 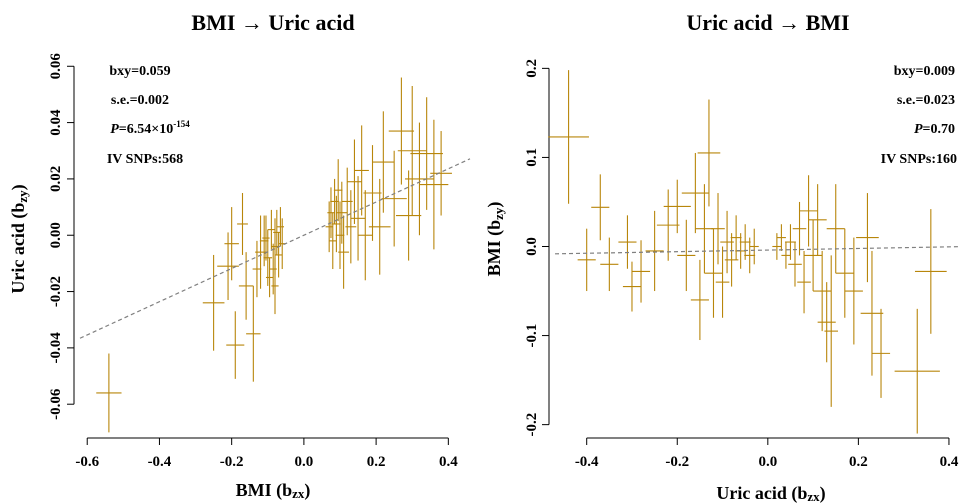 What do you see at coordinates (924, 71) in the screenshot?
I see `stat-bxy: bxy=0.009` at bounding box center [924, 71].